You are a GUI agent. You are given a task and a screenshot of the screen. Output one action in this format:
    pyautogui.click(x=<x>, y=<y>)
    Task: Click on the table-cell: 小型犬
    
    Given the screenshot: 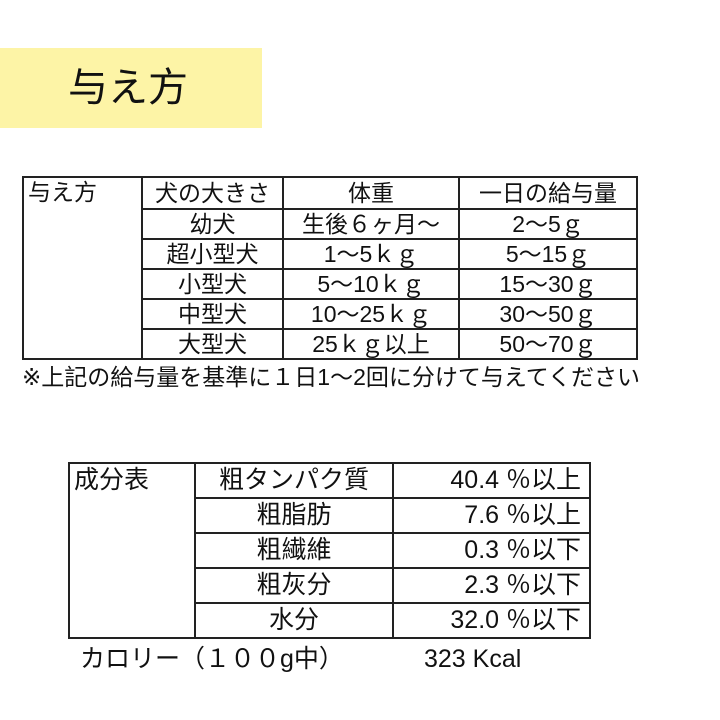 What is the action you would take?
    pyautogui.click(x=212, y=284)
    